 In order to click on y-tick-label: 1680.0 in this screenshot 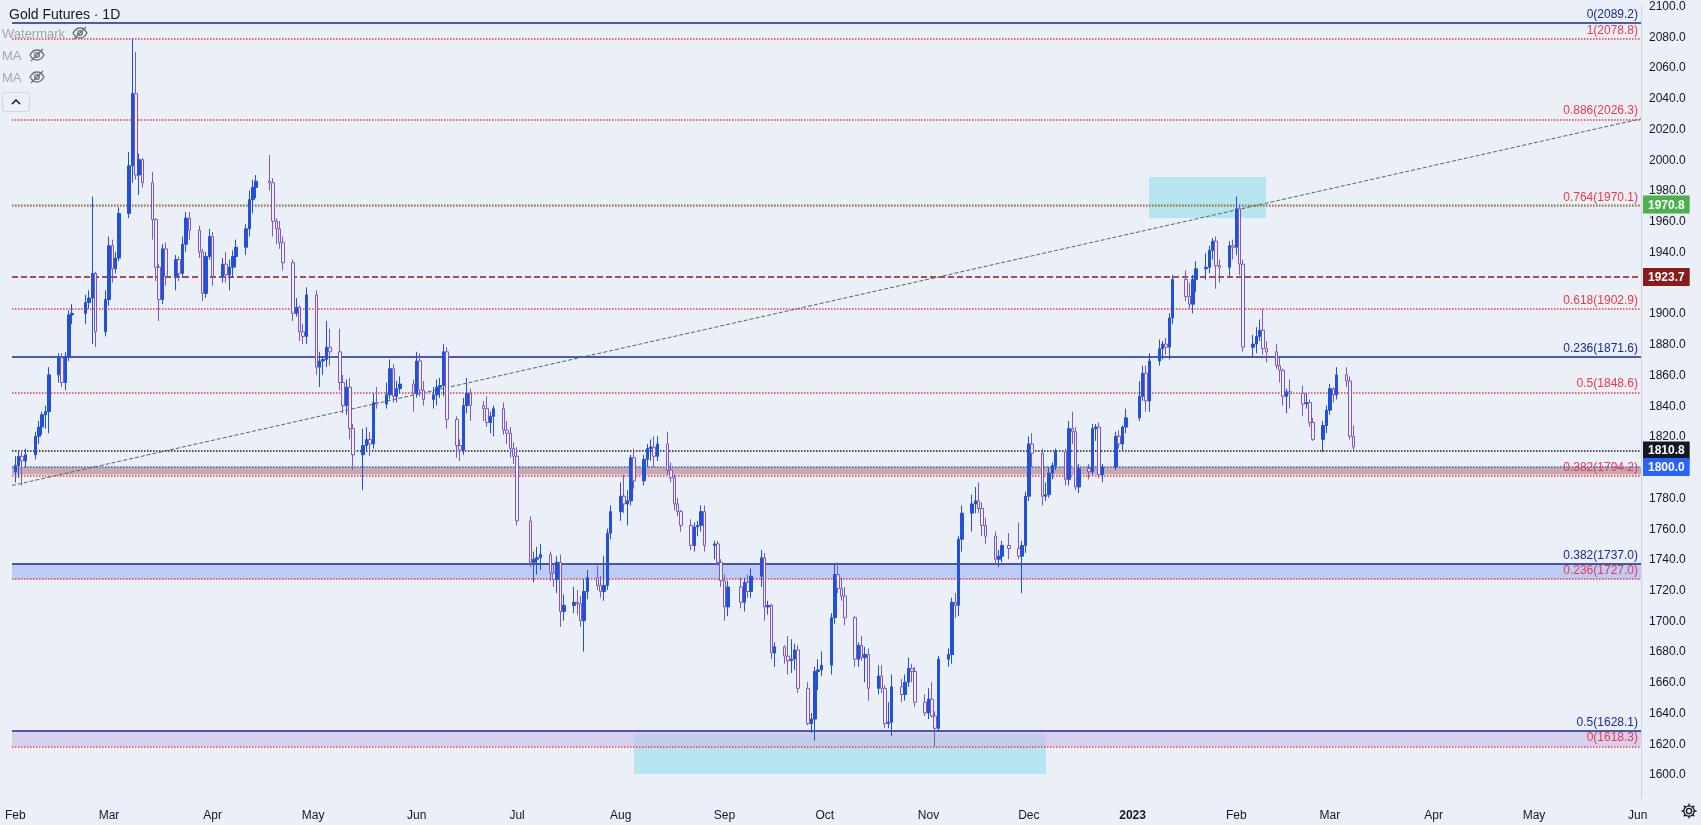, I will do `click(1668, 651)`.